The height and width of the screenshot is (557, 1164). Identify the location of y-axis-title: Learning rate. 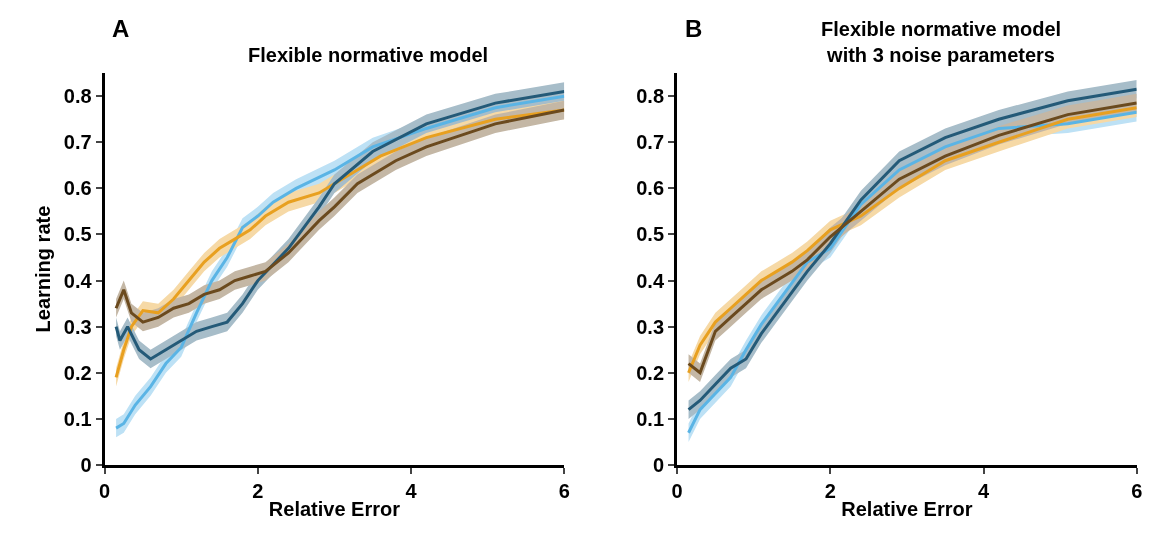
(43, 269).